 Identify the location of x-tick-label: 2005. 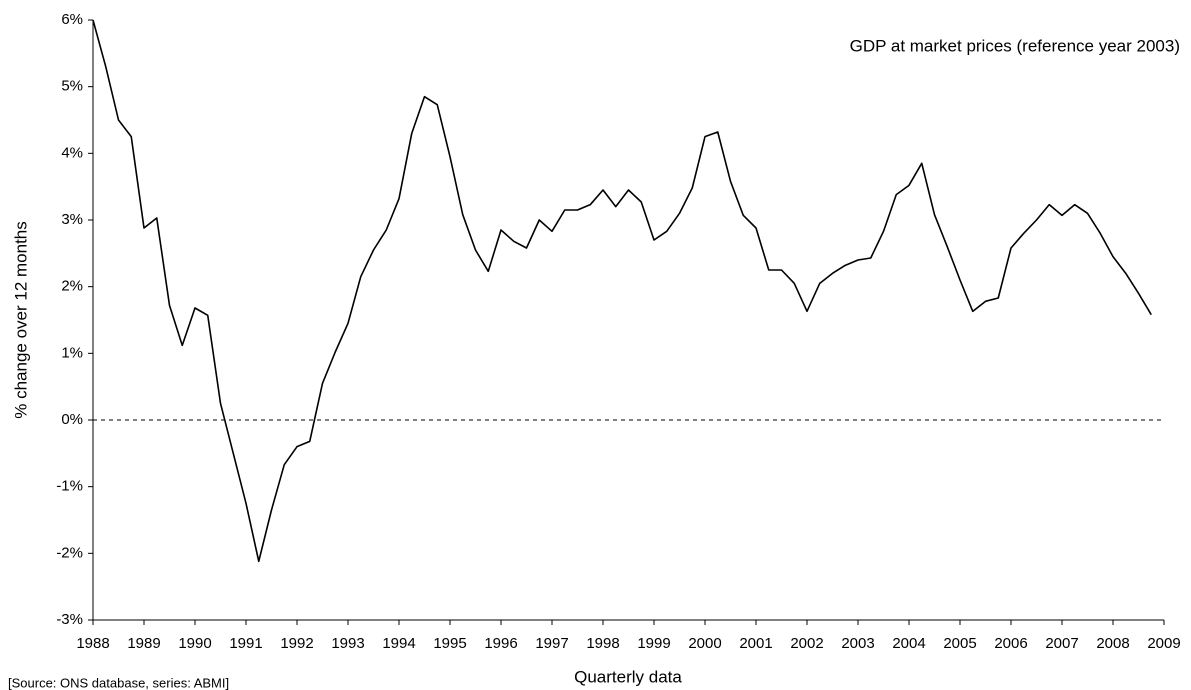
(959, 643).